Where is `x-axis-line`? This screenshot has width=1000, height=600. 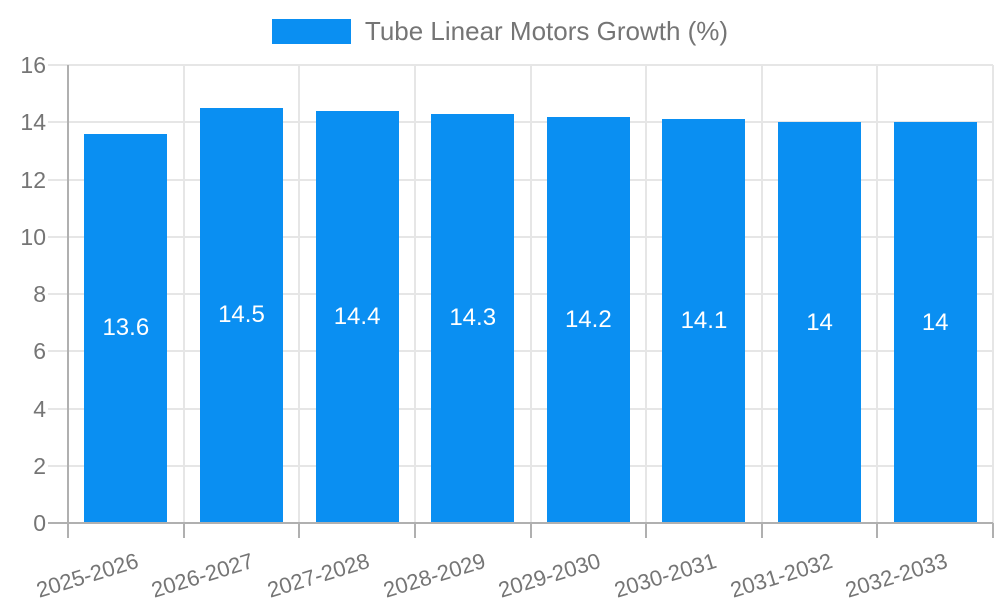 x-axis-line is located at coordinates (520, 523).